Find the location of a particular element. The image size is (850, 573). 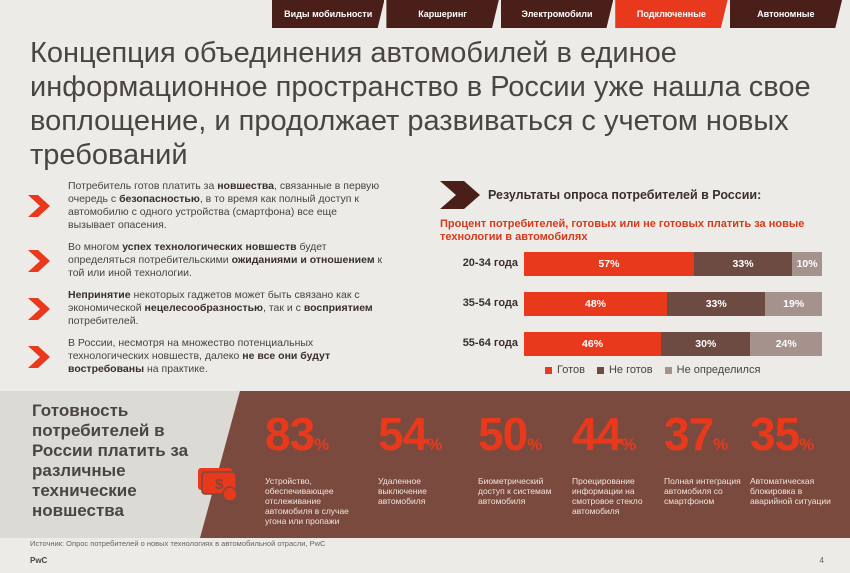

stat-number: 44 is located at coordinates (597, 434).